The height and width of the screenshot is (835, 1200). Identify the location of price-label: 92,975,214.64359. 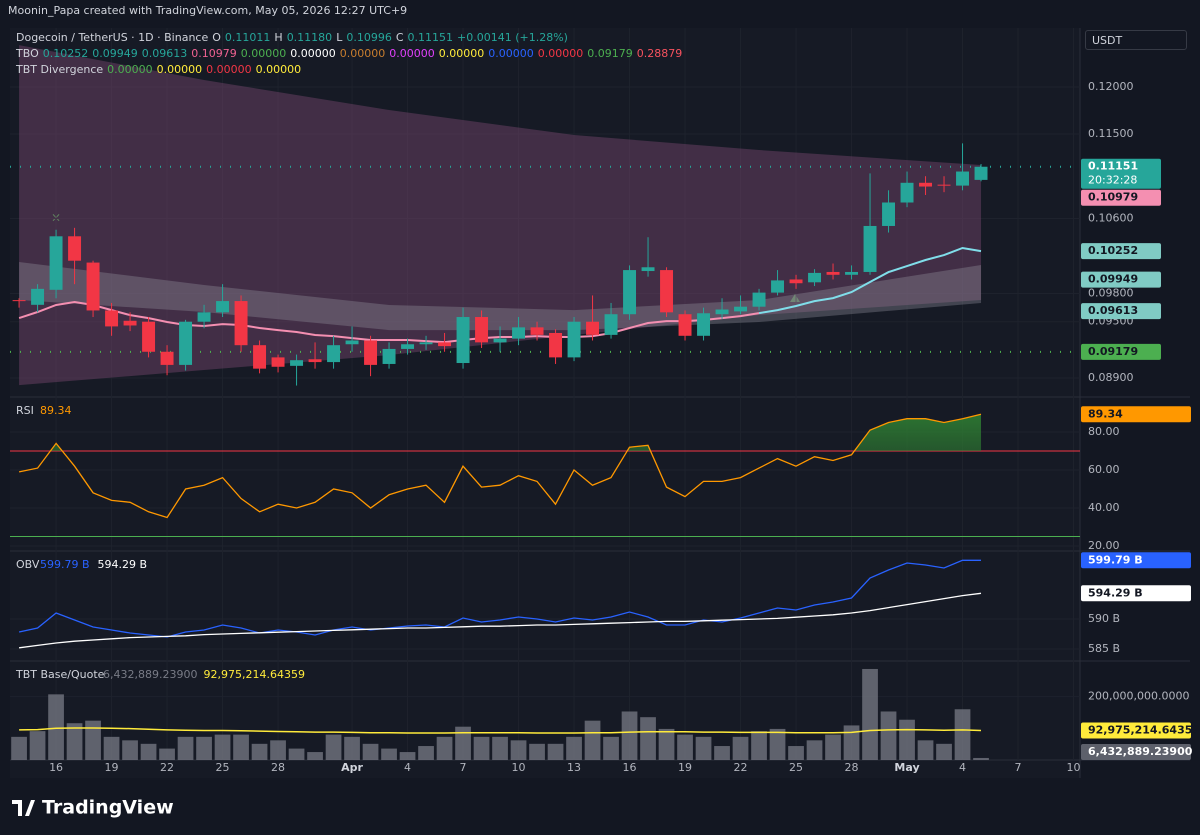
(1144, 730).